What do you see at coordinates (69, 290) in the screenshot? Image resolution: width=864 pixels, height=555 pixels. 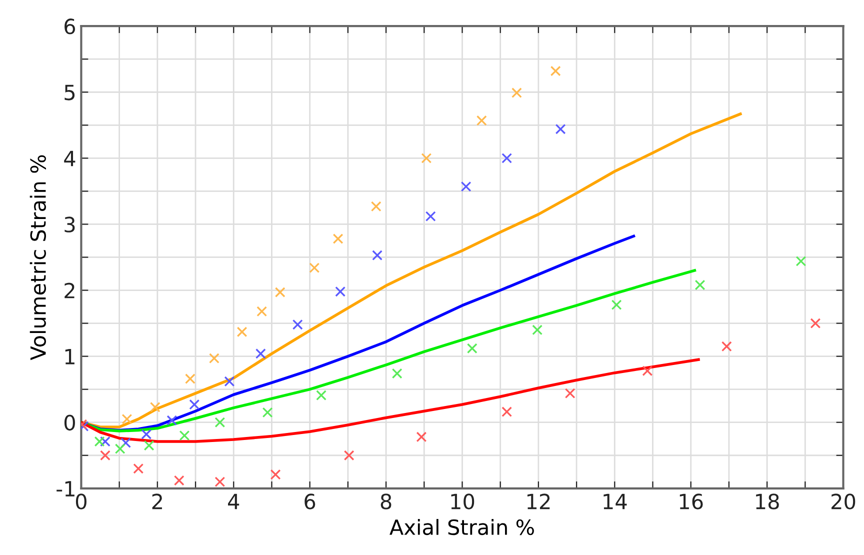 I see `y-tick-label: 2` at bounding box center [69, 290].